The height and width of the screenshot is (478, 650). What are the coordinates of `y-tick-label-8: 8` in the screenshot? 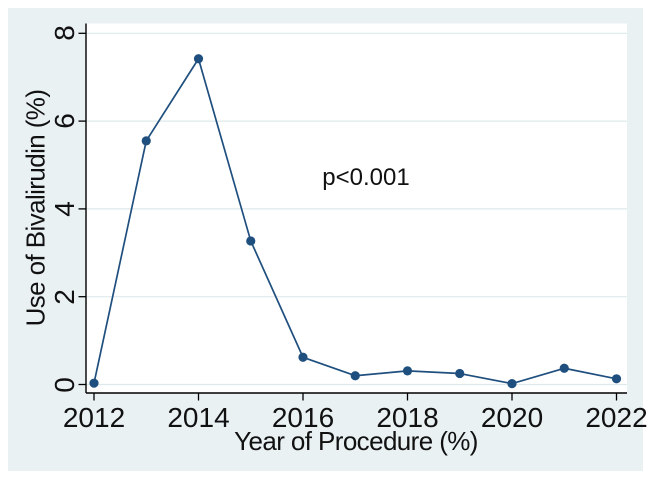 It's located at (64, 33).